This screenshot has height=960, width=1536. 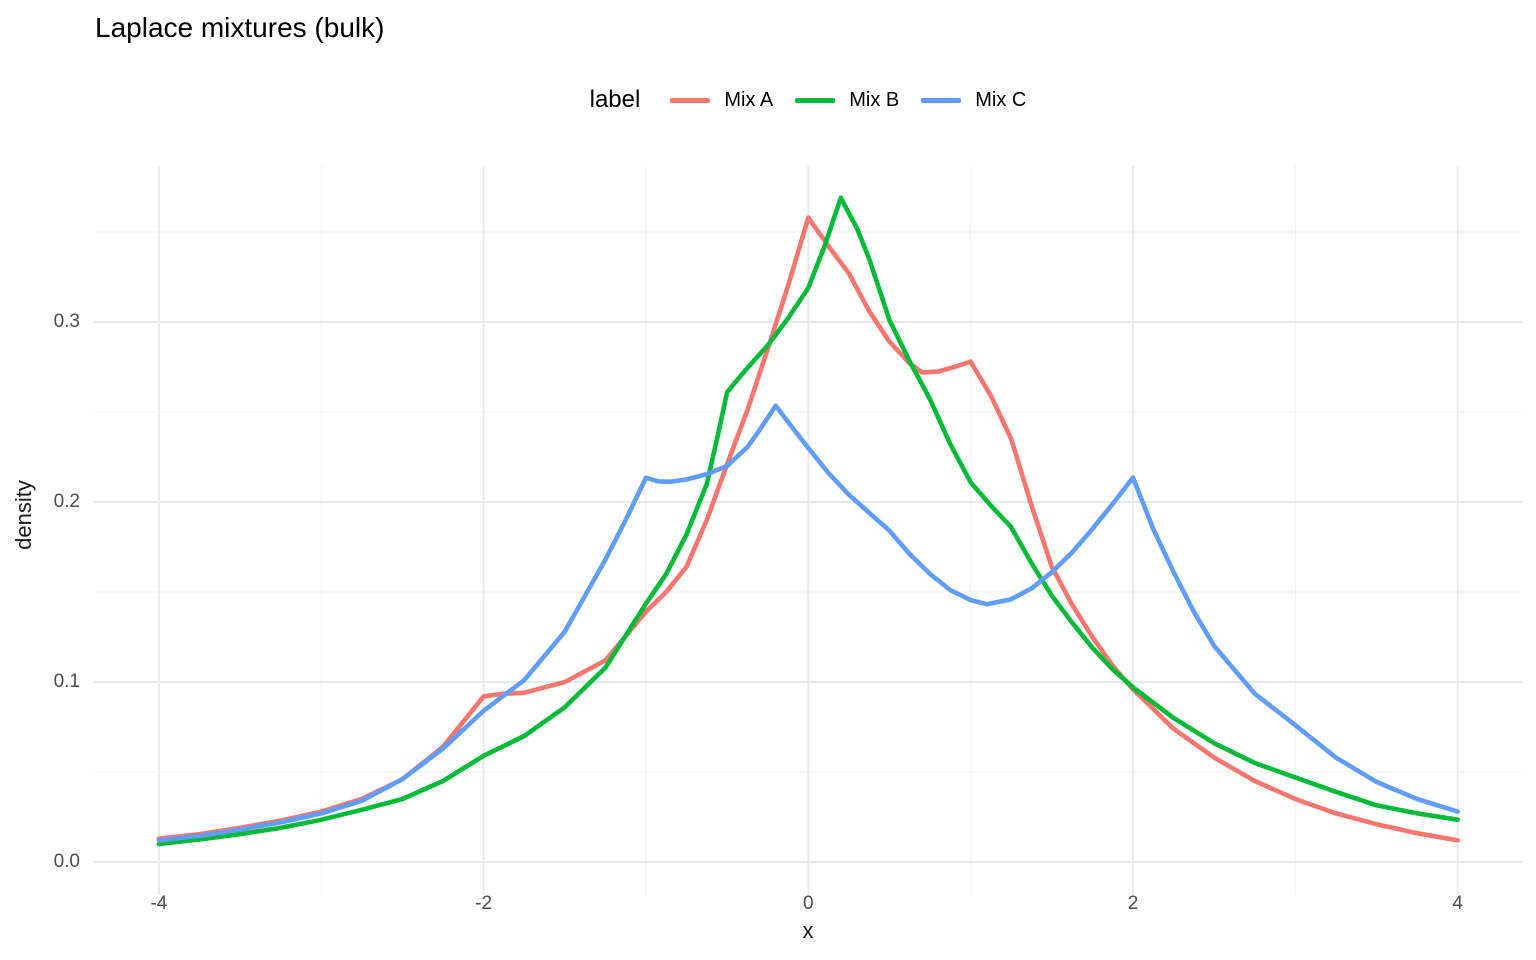 What do you see at coordinates (66, 501) in the screenshot?
I see `y-tick-label: 0.2` at bounding box center [66, 501].